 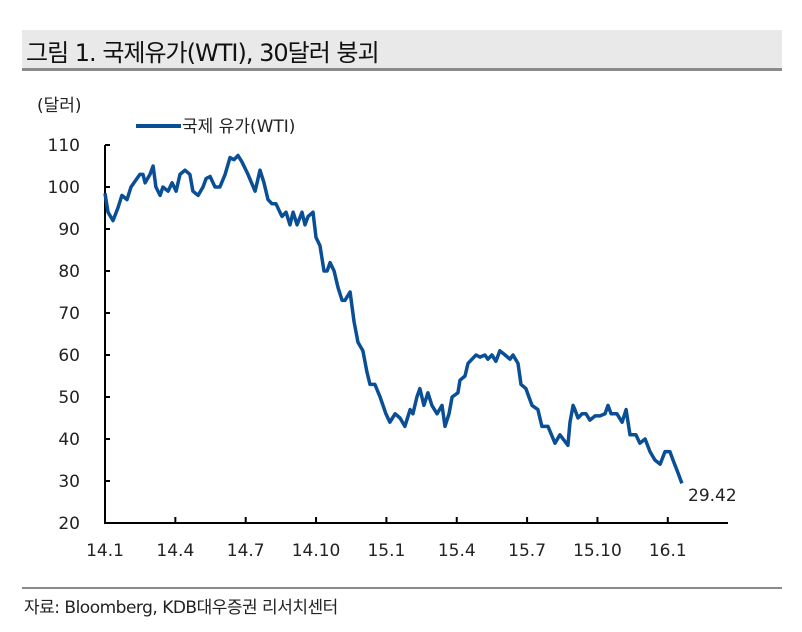 I want to click on x-tick-label: 15.1, so click(x=386, y=551).